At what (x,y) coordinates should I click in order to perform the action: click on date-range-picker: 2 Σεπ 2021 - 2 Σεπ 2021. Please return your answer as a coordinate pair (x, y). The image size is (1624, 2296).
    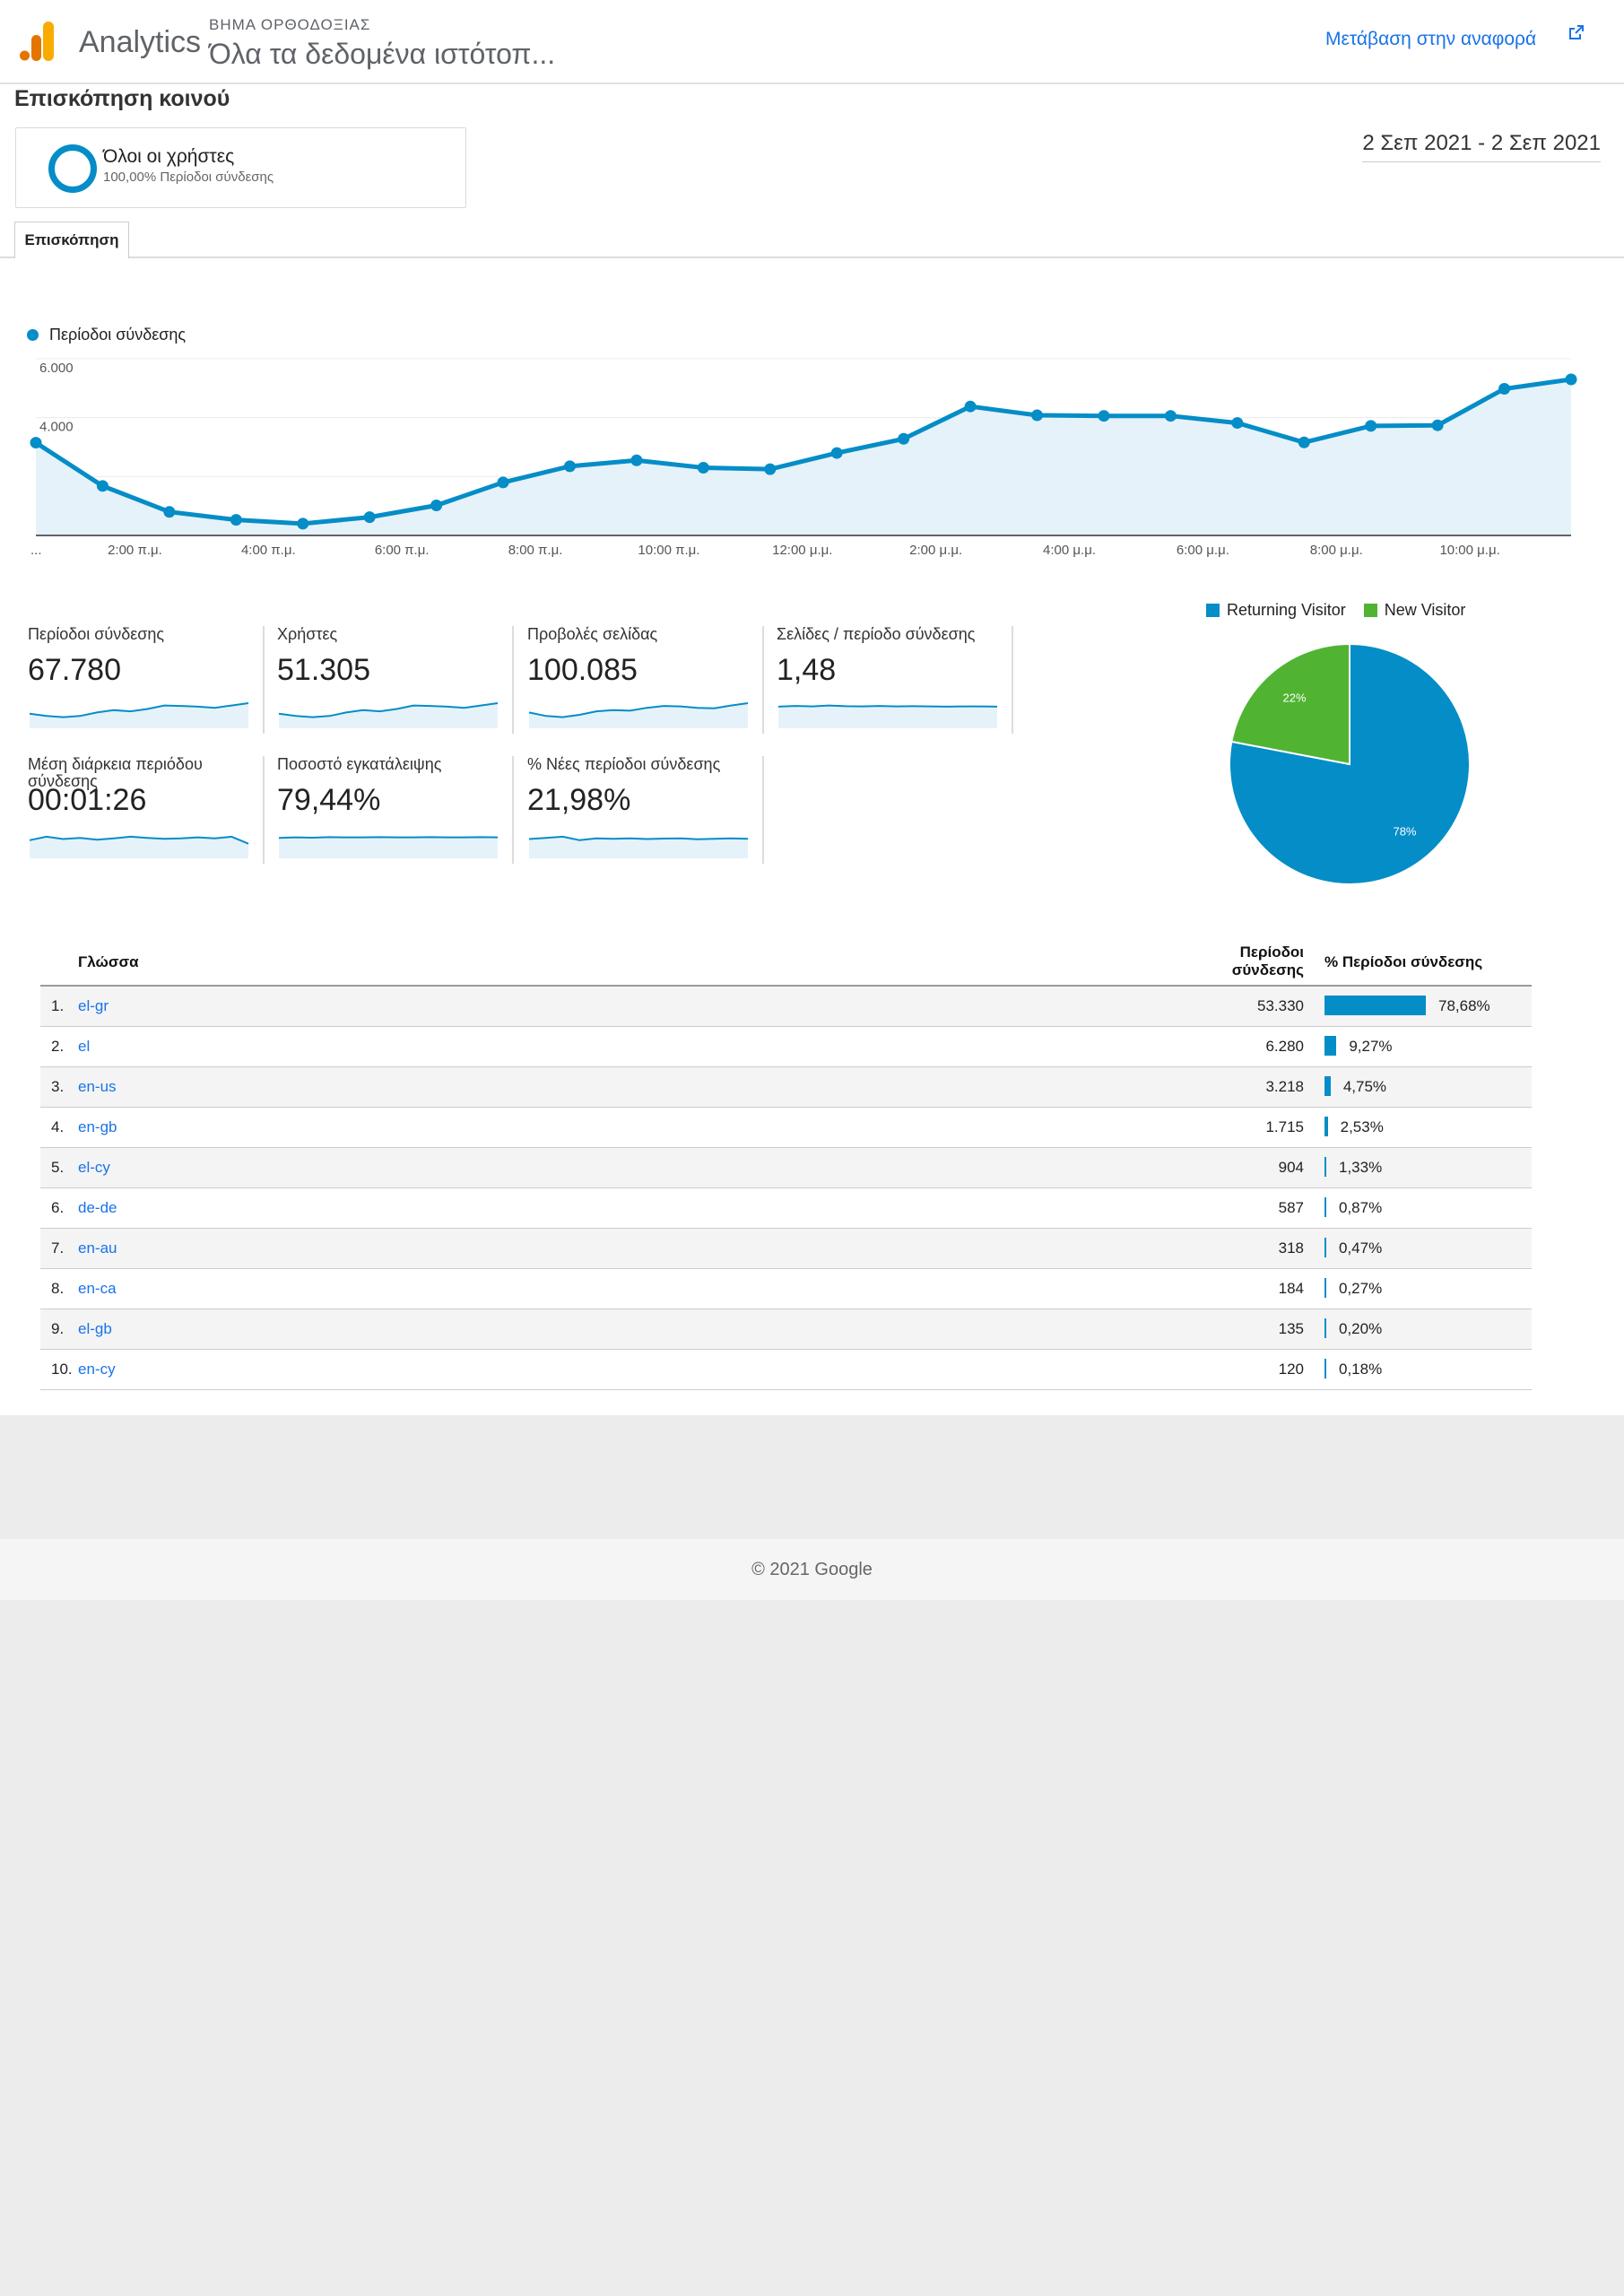
    Looking at the image, I should click on (1481, 146).